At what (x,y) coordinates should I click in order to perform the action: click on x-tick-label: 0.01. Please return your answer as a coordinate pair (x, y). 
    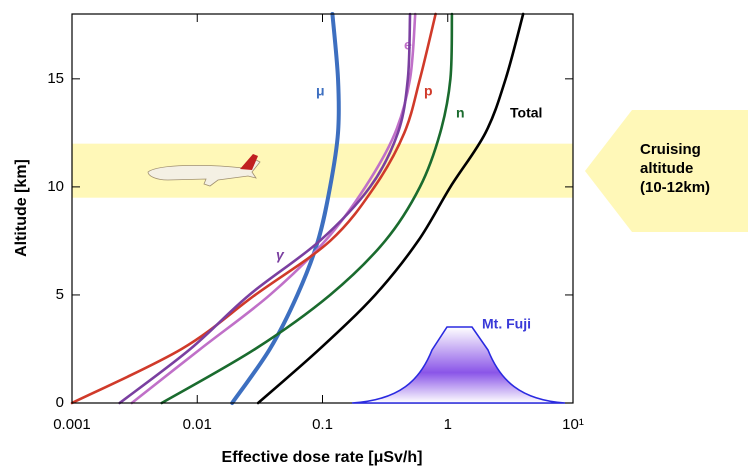
    Looking at the image, I should click on (197, 424).